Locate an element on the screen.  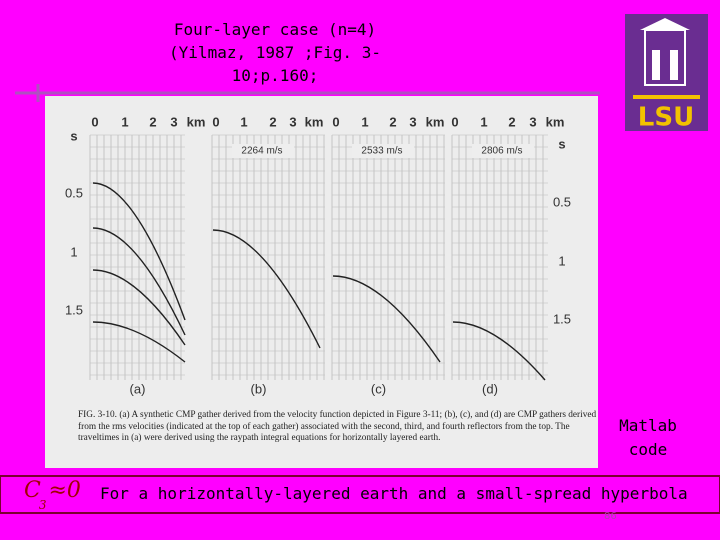
left-axis-label: 0.5 is located at coordinates (74, 192).